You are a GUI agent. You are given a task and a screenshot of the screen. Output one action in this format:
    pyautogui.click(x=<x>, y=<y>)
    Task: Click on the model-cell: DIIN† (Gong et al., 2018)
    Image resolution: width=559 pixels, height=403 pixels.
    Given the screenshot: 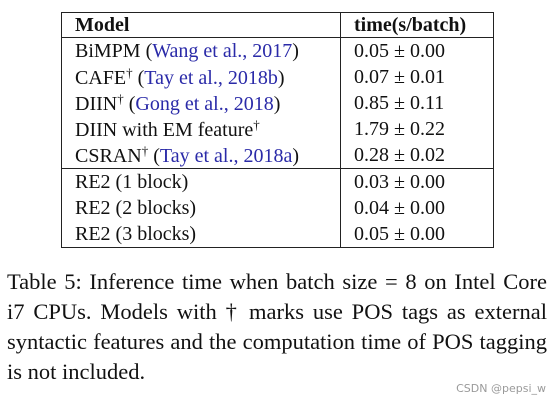 What is the action you would take?
    pyautogui.click(x=201, y=103)
    